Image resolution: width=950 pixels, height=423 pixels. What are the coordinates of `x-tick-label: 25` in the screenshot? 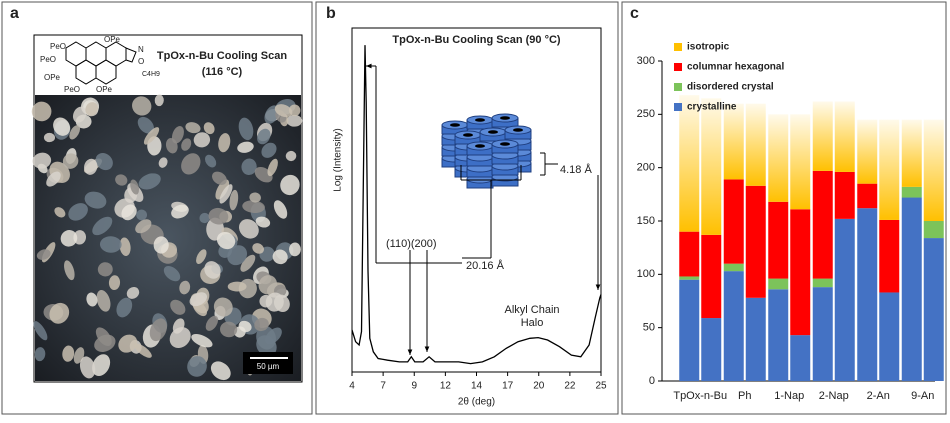 It's located at (601, 386).